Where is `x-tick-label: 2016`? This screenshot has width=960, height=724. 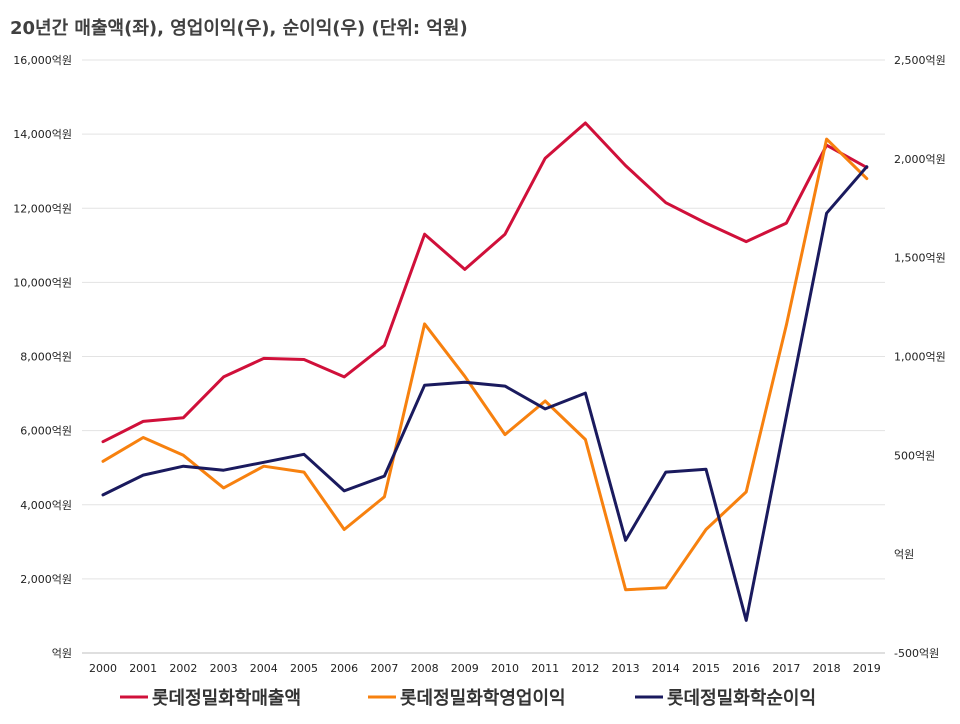 x-tick-label: 2016 is located at coordinates (746, 668).